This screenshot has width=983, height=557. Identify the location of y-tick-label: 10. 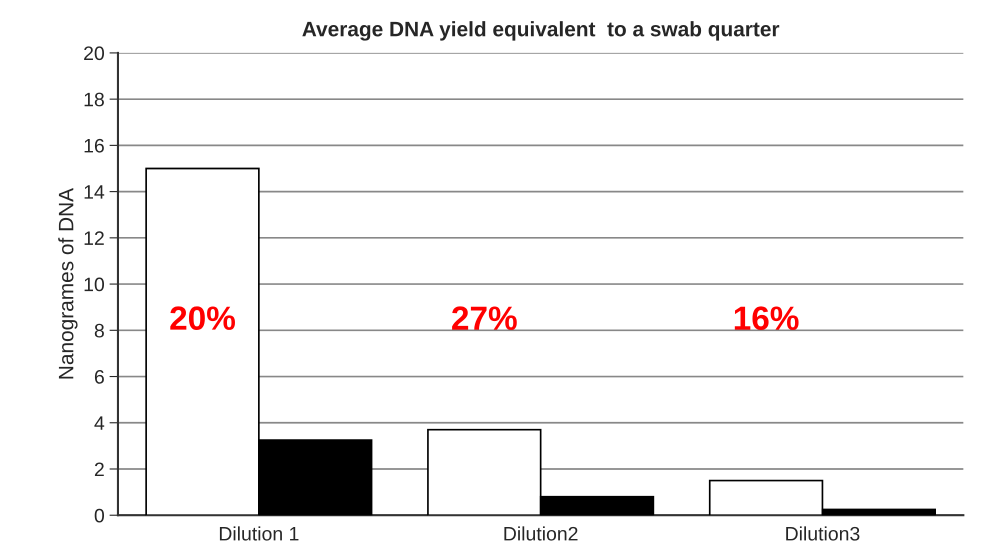
(94, 285).